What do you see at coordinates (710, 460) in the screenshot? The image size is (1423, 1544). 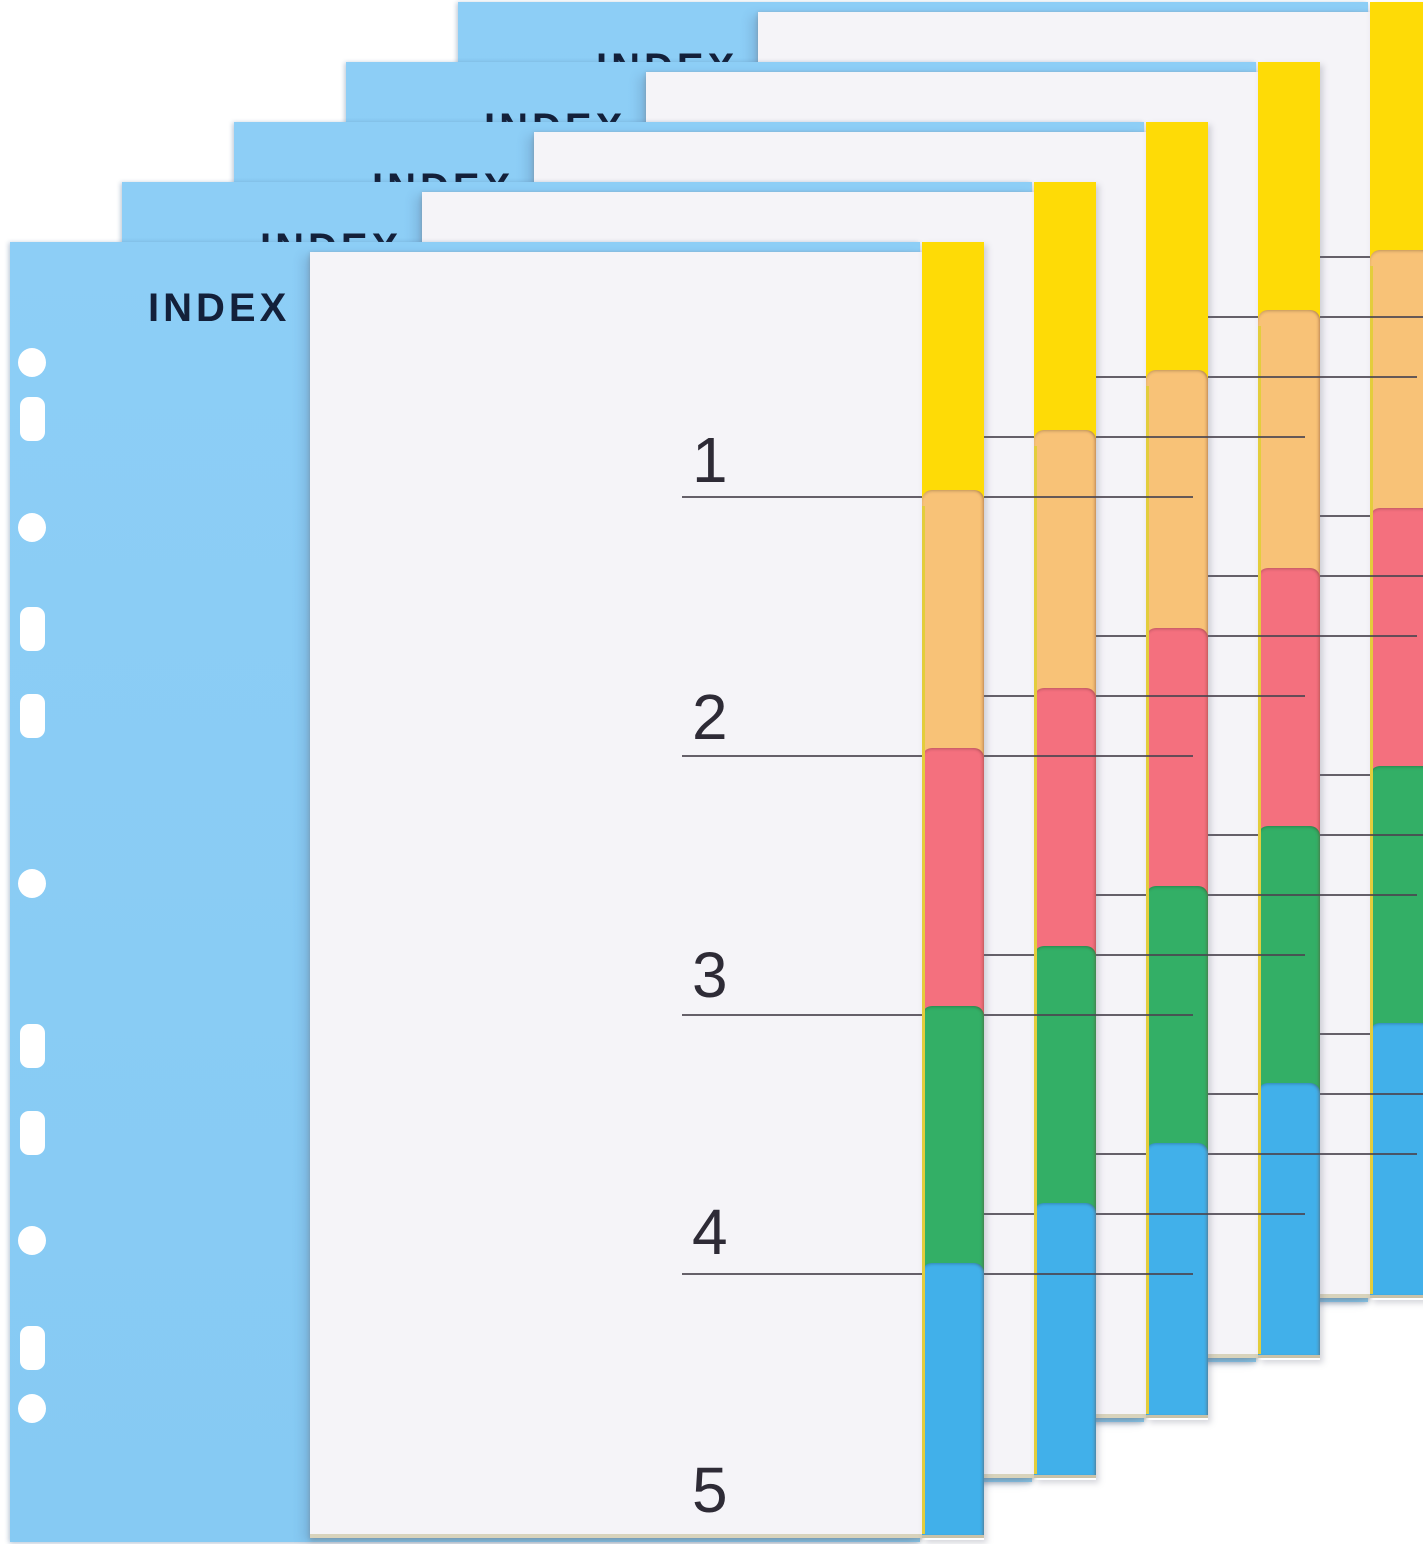 I see `row-number-1: 1` at bounding box center [710, 460].